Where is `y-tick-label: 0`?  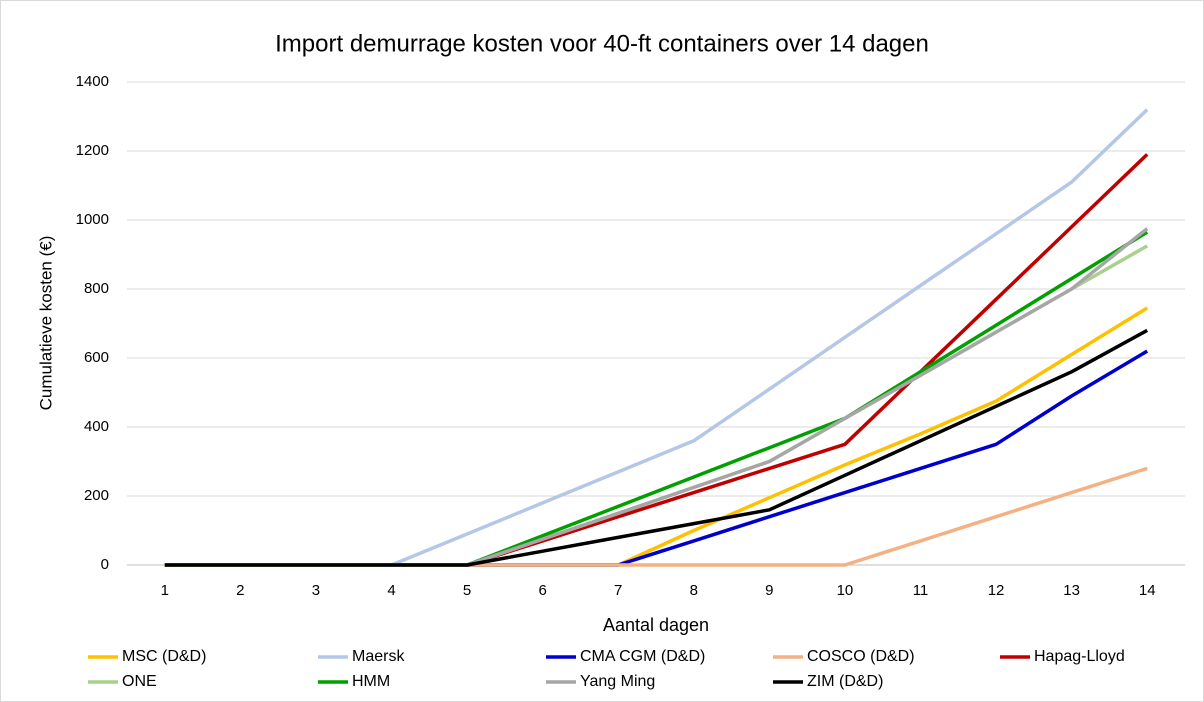
y-tick-label: 0 is located at coordinates (105, 564).